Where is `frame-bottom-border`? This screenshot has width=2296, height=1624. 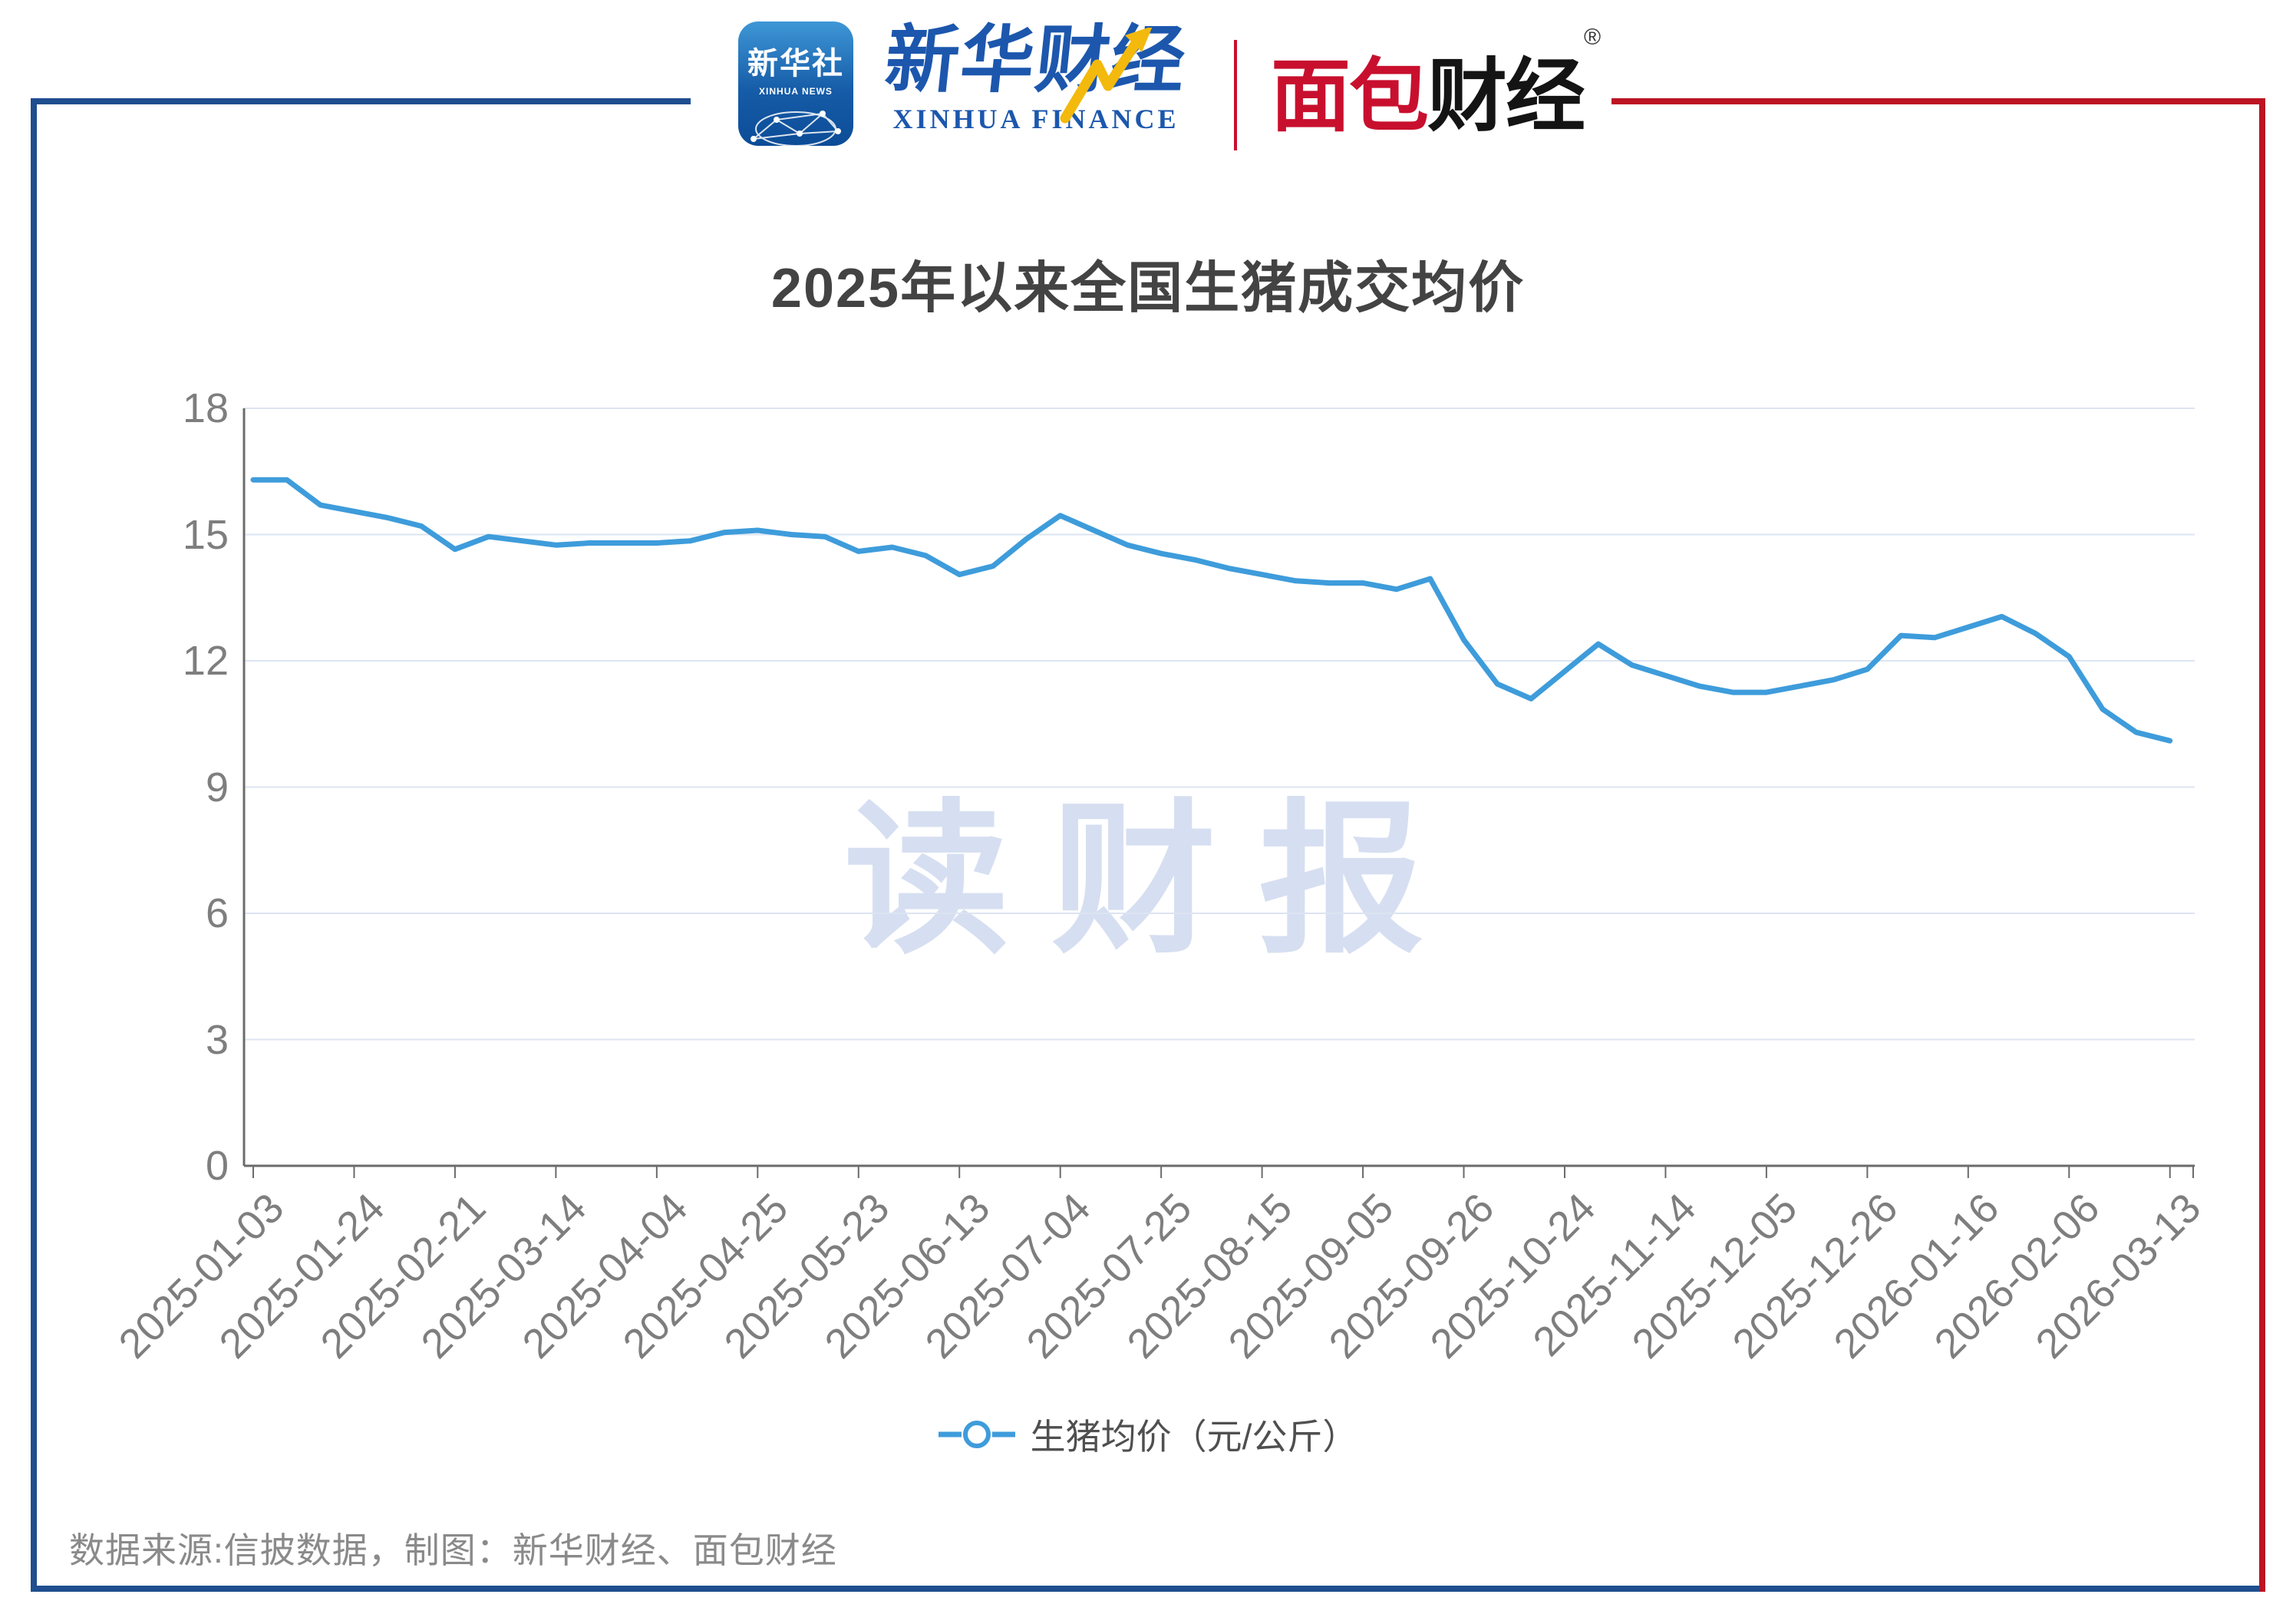 frame-bottom-border is located at coordinates (1148, 1589).